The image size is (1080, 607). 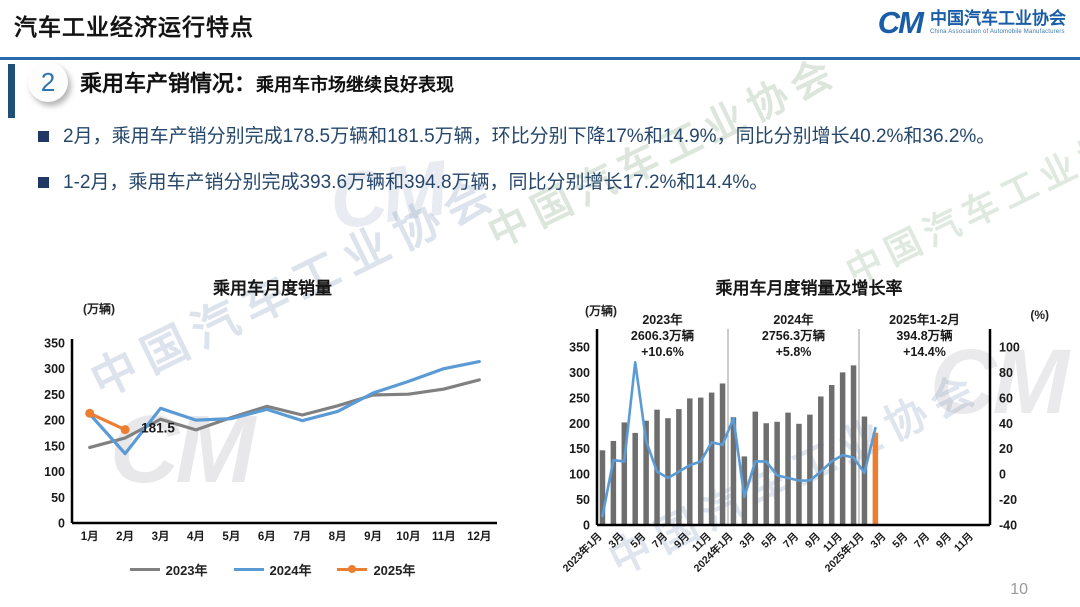 What do you see at coordinates (107, 421) in the screenshot?
I see `line-series-2025年` at bounding box center [107, 421].